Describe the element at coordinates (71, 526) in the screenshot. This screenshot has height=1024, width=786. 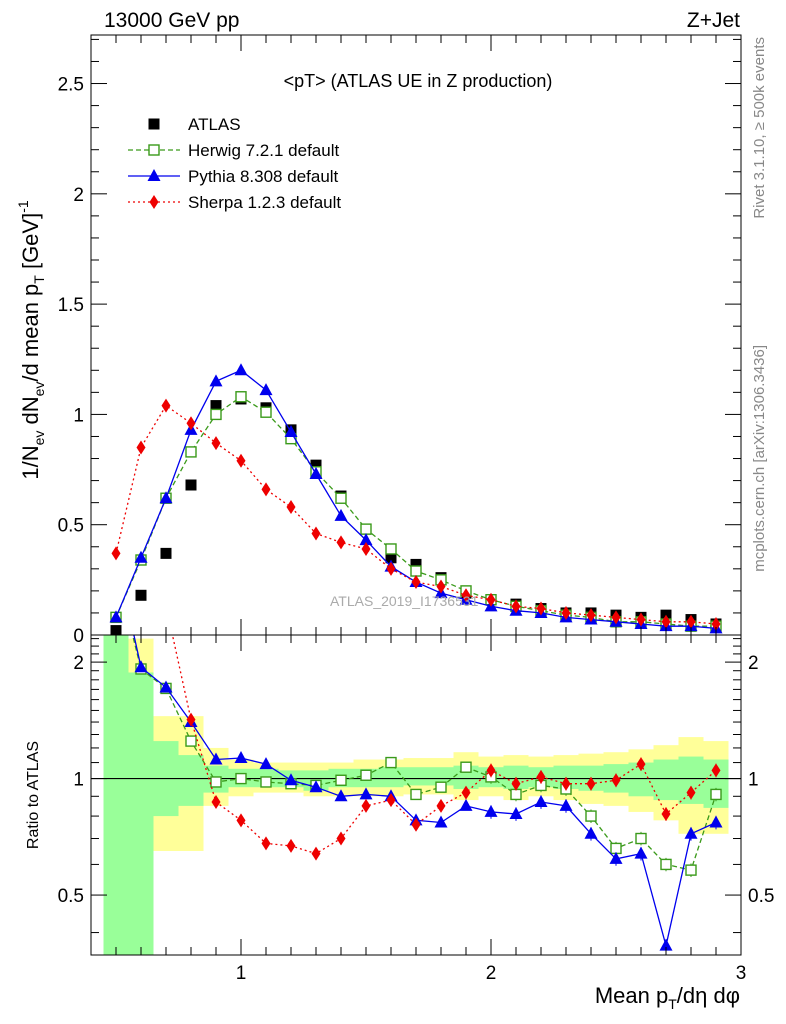
I see `y-tick-label: 0.5` at that location.